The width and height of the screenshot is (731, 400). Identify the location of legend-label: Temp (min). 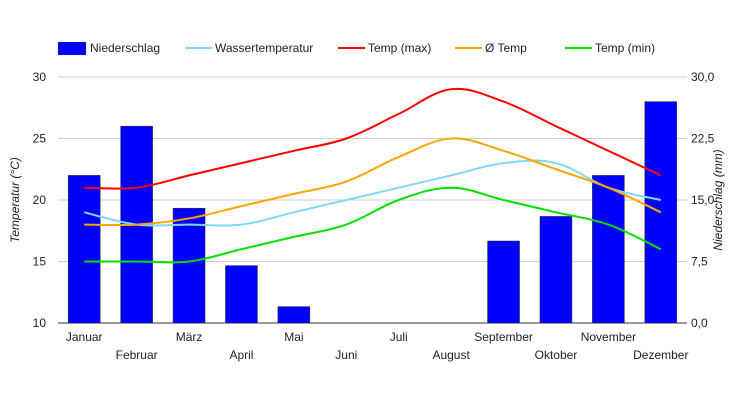
(625, 48).